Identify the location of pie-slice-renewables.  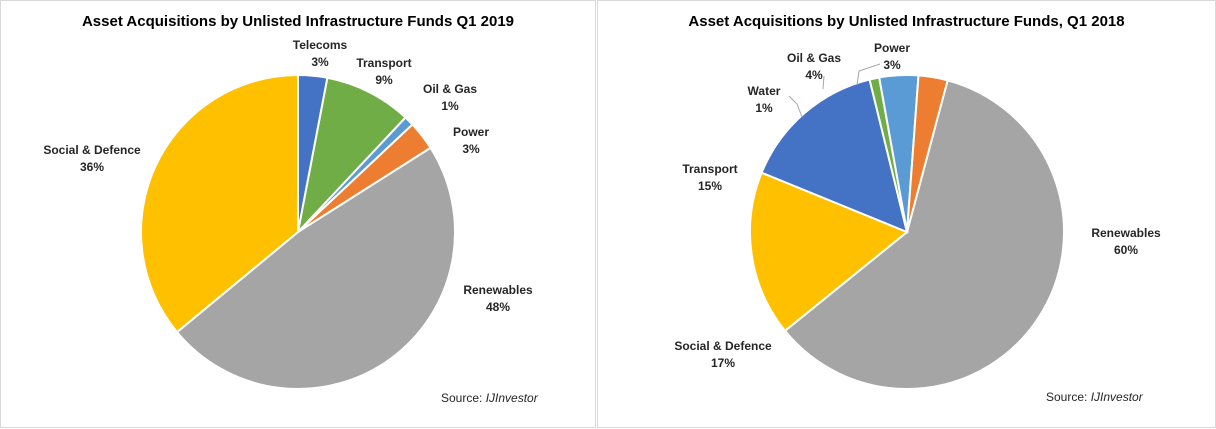
(315, 268).